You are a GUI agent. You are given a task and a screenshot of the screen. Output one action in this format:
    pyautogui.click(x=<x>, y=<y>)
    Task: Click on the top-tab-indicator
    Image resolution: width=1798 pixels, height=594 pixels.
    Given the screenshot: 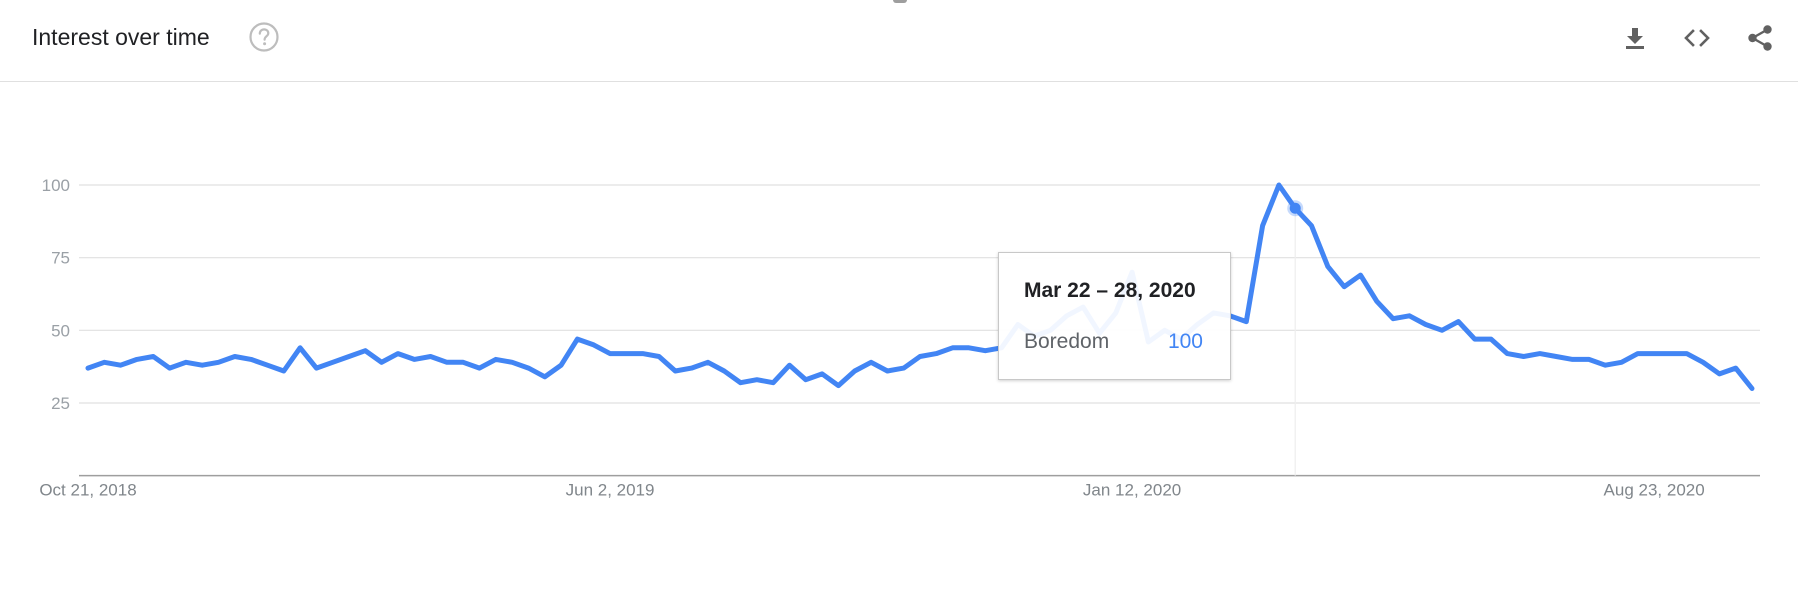 What is the action you would take?
    pyautogui.click(x=900, y=1)
    